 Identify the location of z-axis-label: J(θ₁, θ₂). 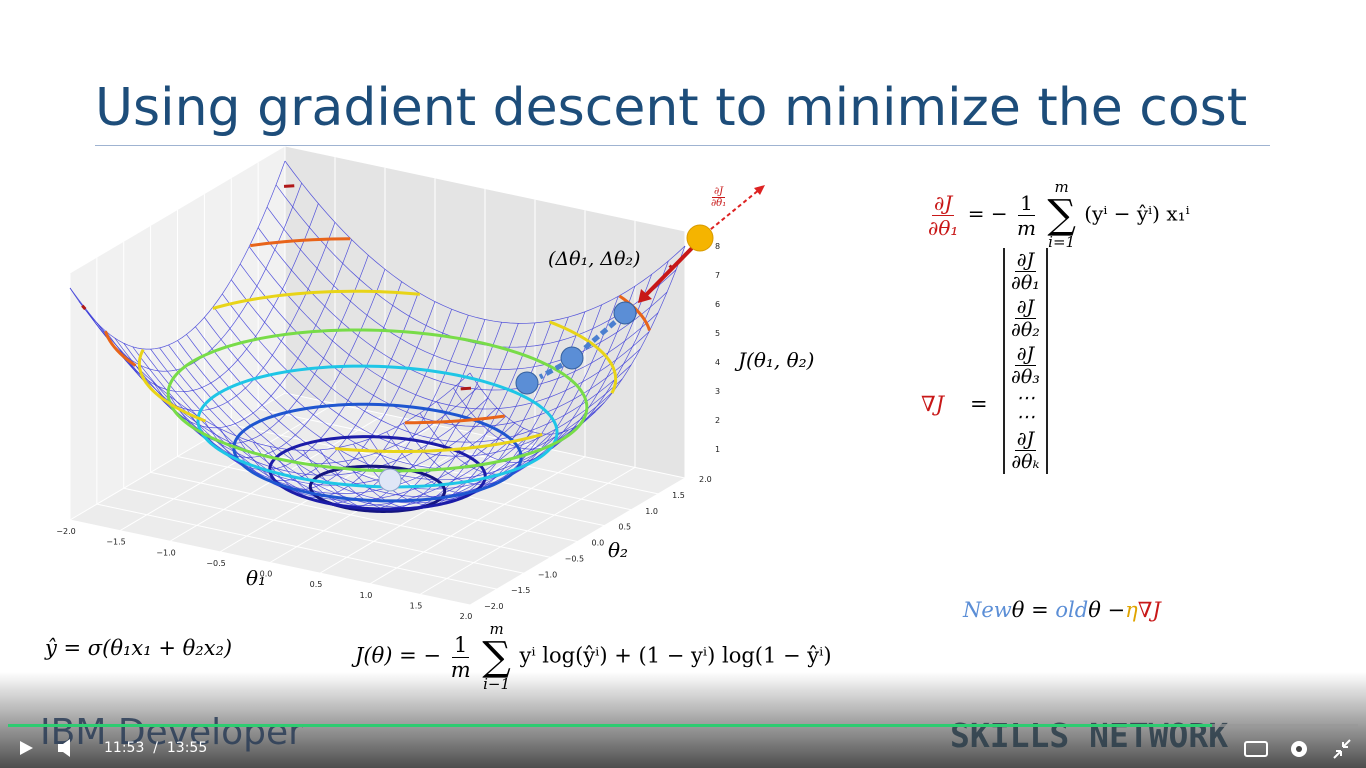
(776, 360).